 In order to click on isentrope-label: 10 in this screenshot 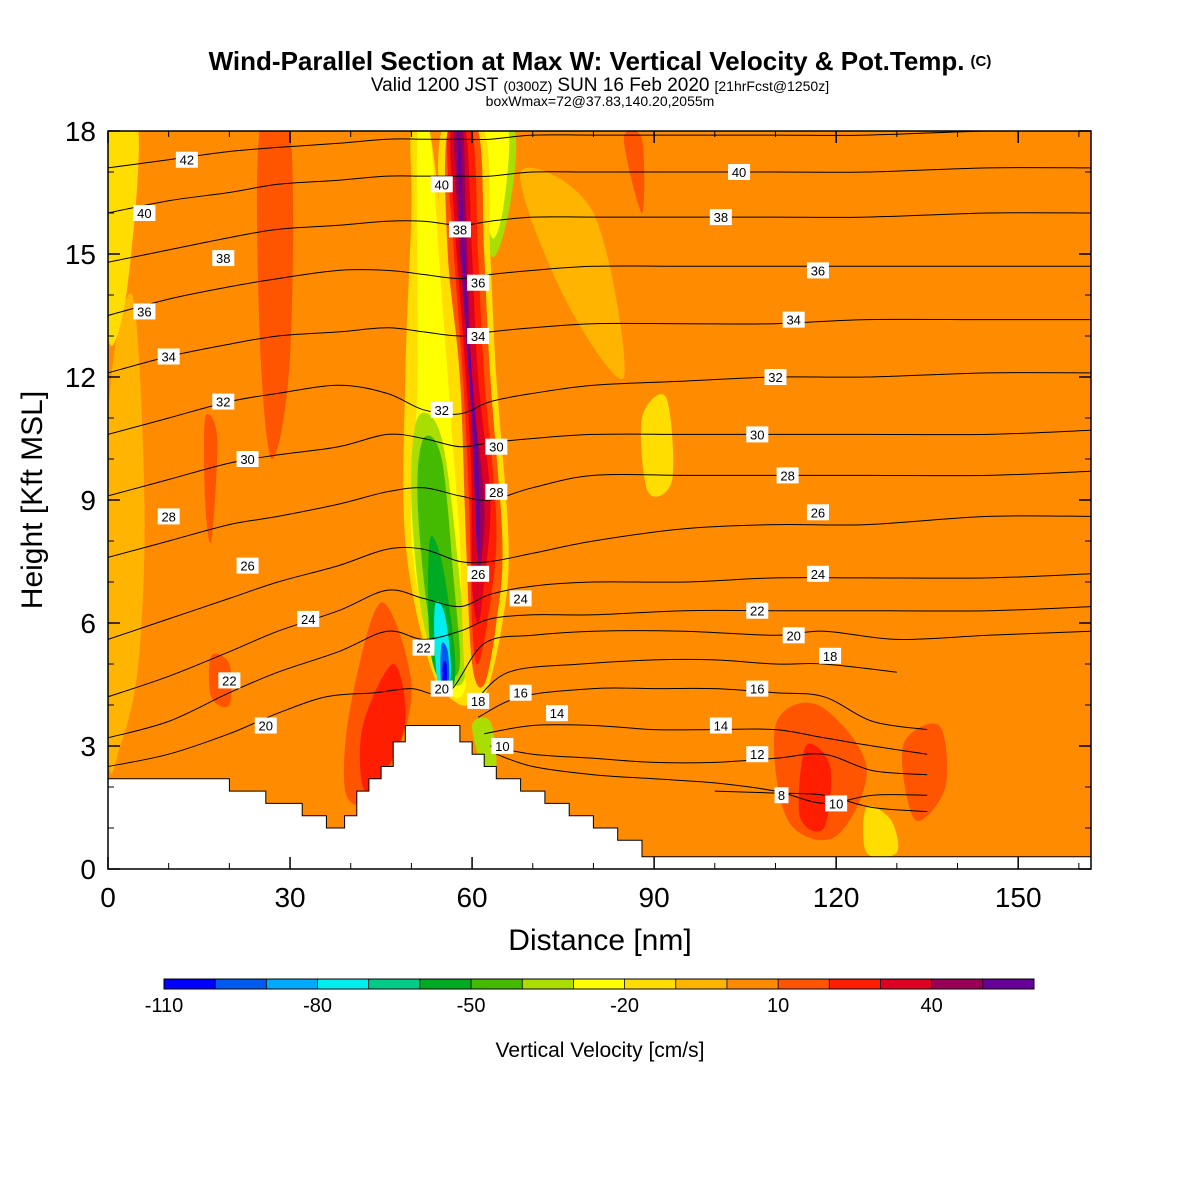, I will do `click(836, 803)`.